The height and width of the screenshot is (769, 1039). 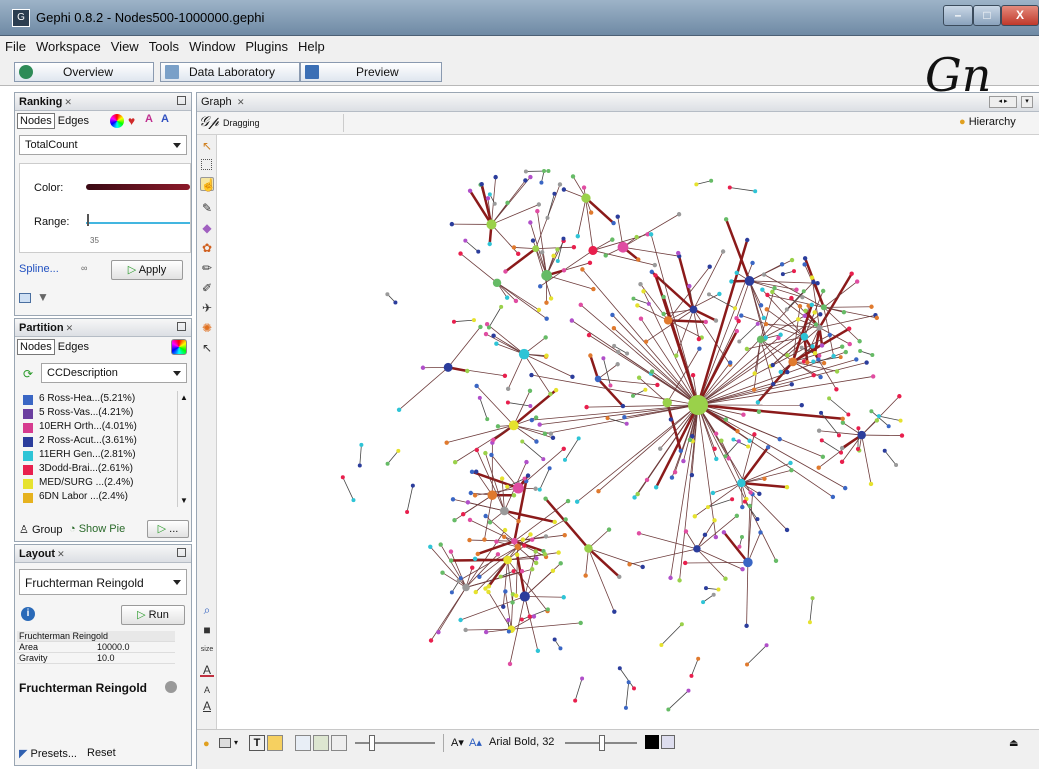 I want to click on font-size-decrease-icon: A▾, so click(x=457, y=742).